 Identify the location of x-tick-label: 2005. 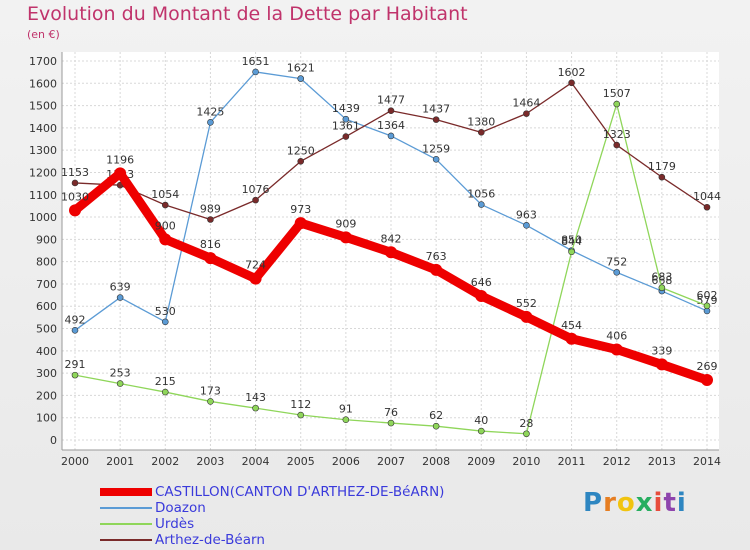
(301, 461).